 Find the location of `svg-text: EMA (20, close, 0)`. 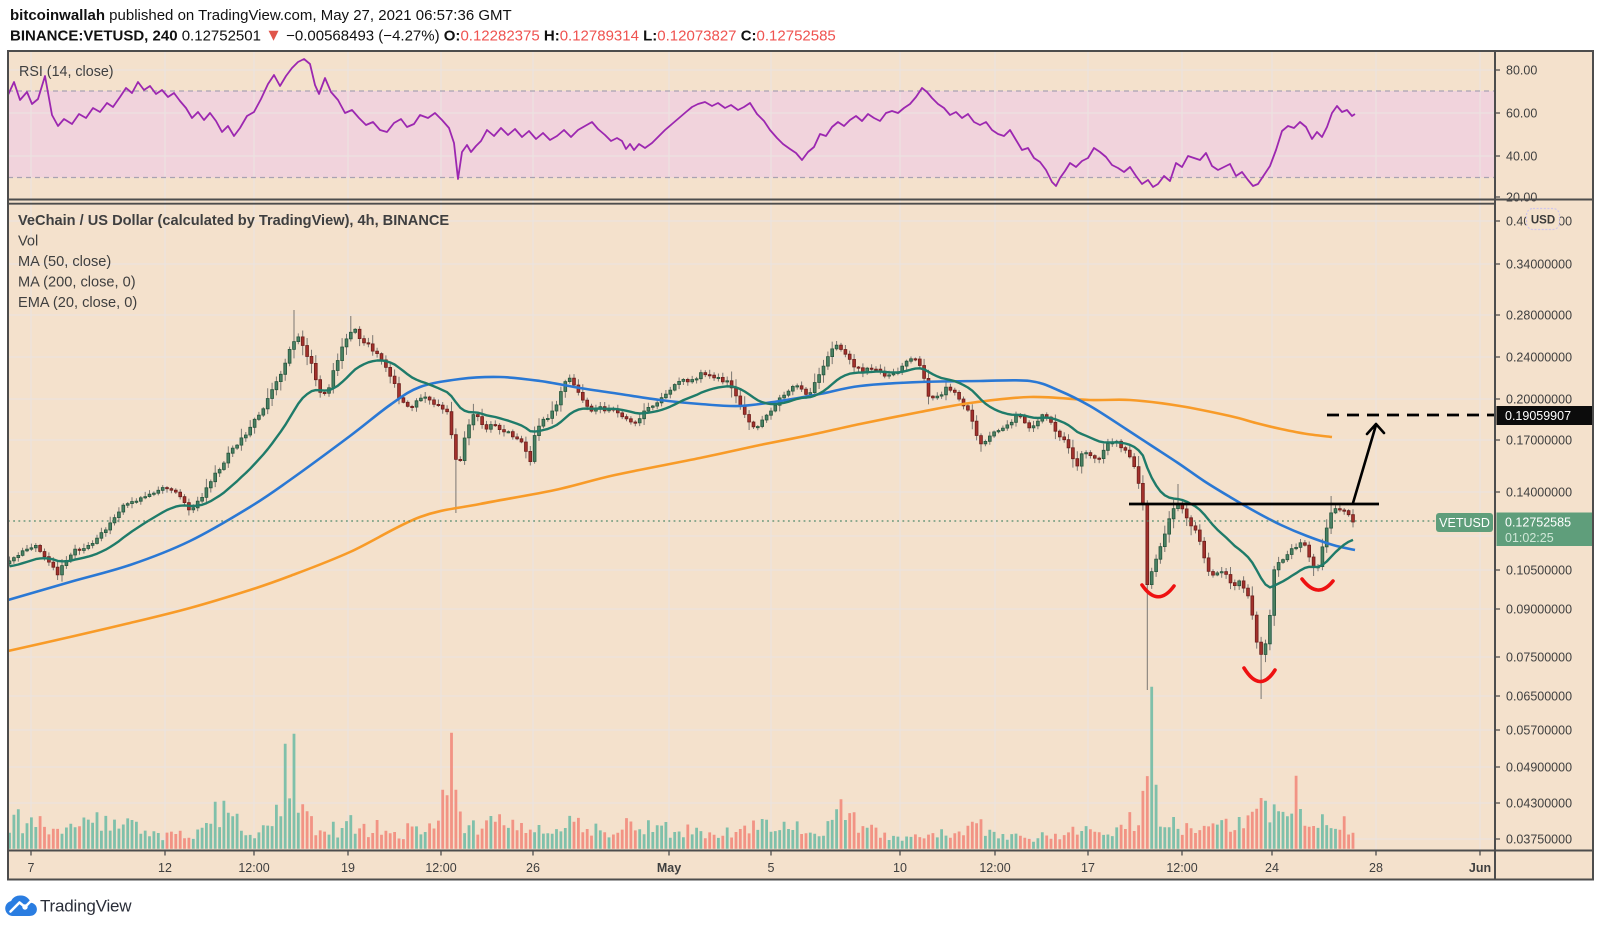

svg-text: EMA (20, close, 0) is located at coordinates (77, 303).